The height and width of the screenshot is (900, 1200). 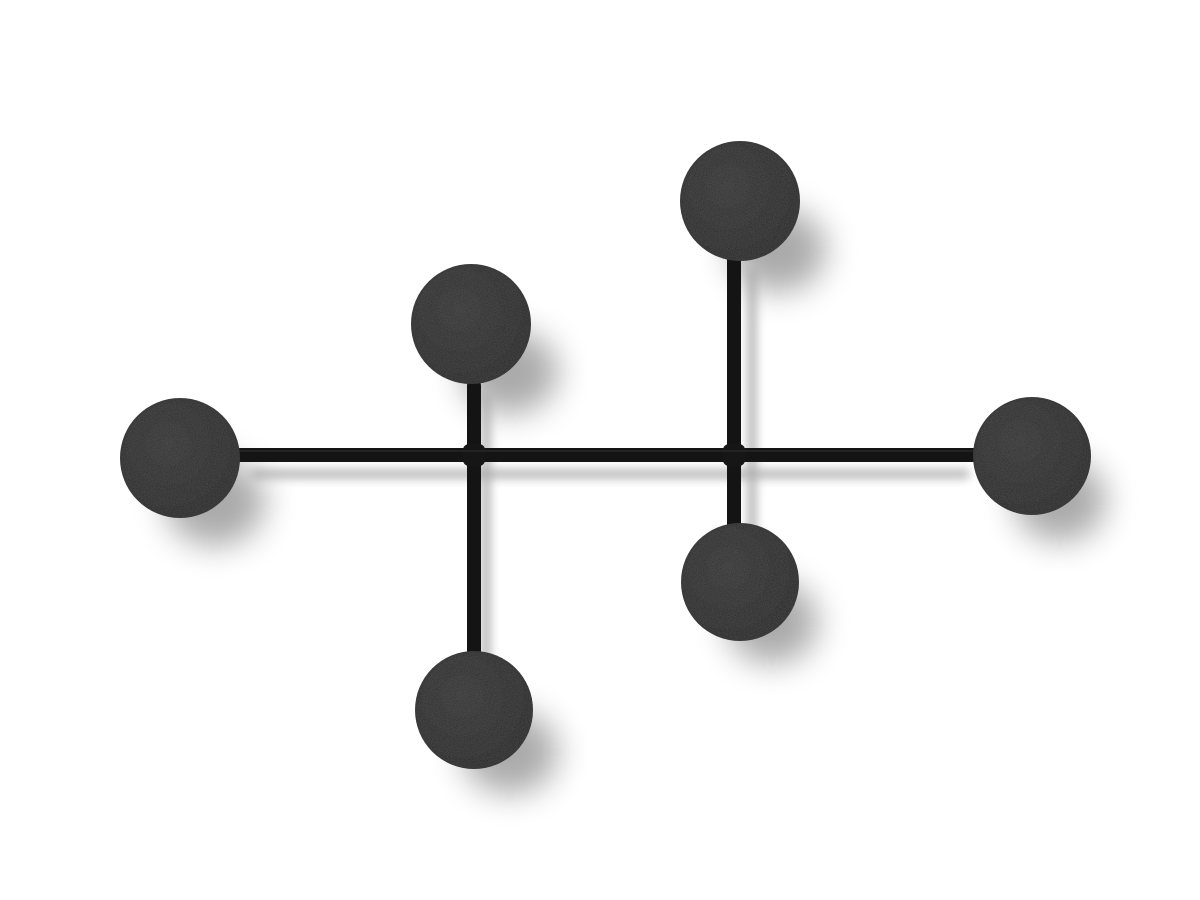 What do you see at coordinates (180, 458) in the screenshot?
I see `knob-left` at bounding box center [180, 458].